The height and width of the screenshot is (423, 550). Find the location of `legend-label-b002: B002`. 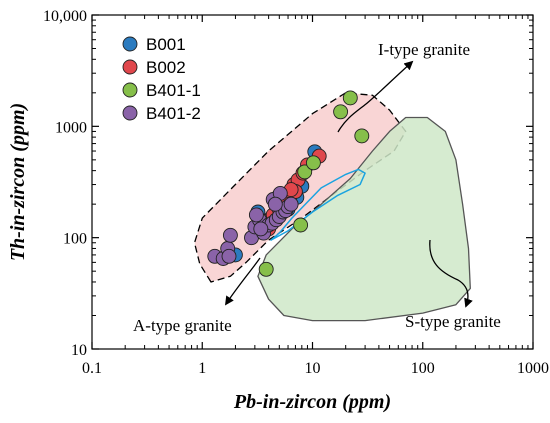

legend-label-b002: B002 is located at coordinates (166, 67).